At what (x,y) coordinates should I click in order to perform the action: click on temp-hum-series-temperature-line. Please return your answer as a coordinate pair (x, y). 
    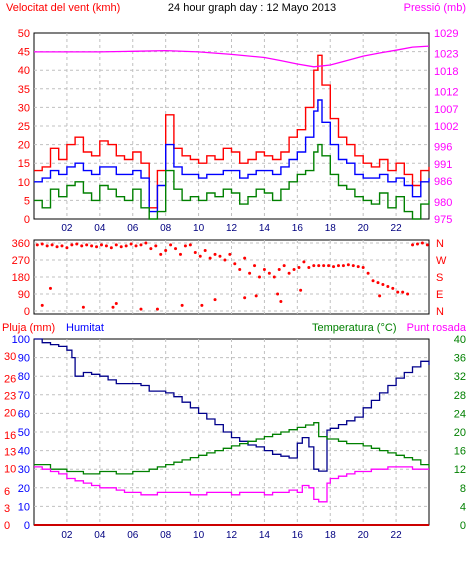
    Looking at the image, I should click on (232, 448).